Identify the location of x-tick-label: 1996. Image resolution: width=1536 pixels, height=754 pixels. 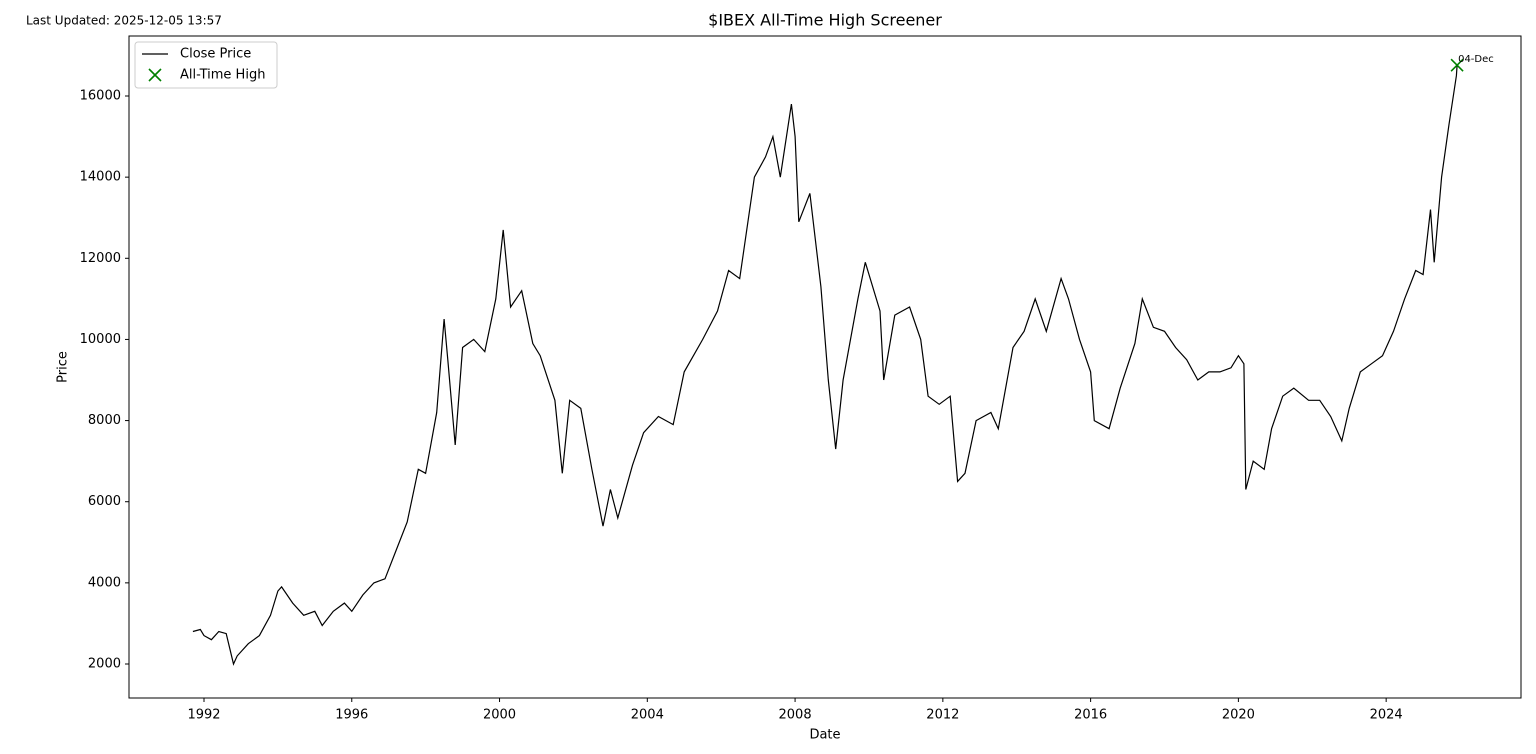
(351, 715).